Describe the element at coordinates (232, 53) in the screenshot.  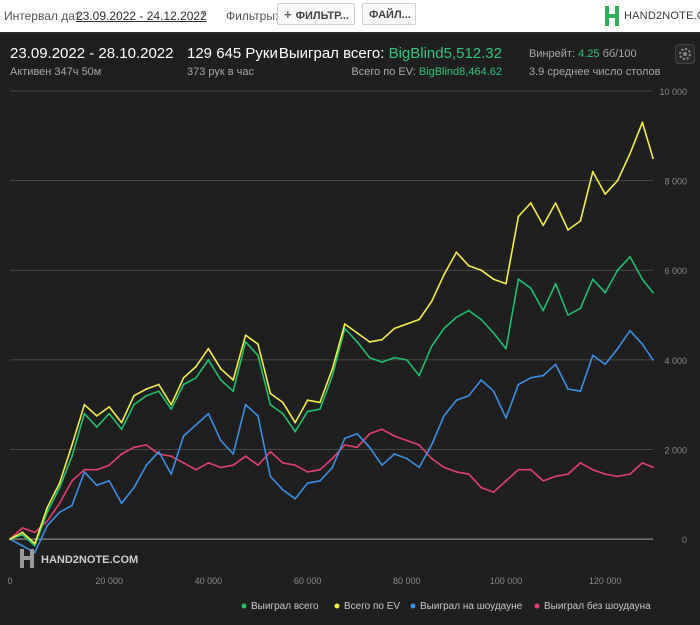
I see `hands-count-text: 129 645 Руки` at that location.